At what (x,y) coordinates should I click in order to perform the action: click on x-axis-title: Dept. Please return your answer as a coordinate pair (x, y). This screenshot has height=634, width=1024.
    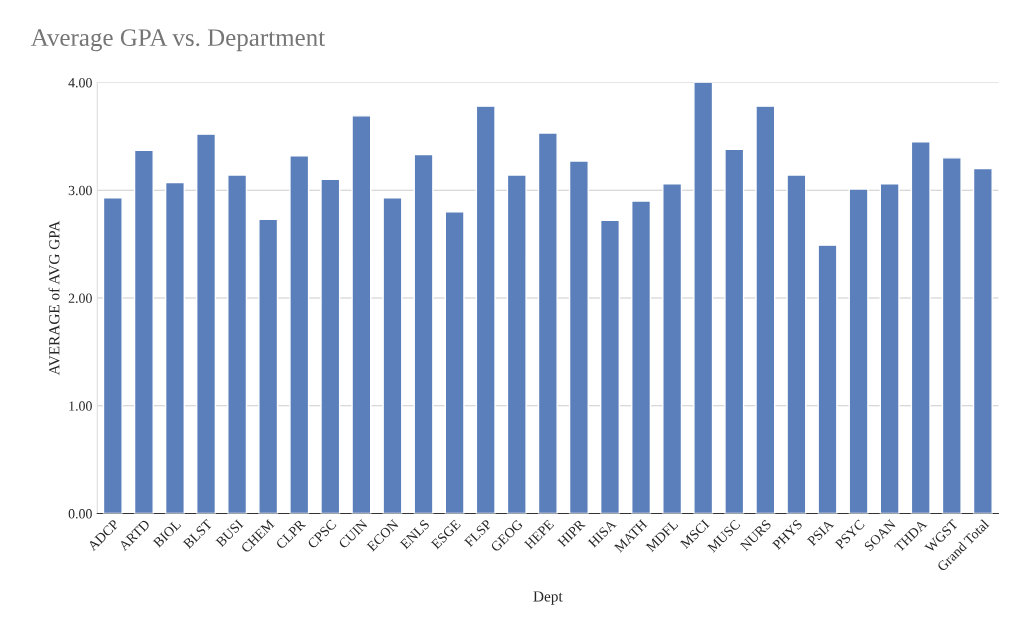
    Looking at the image, I should click on (548, 598).